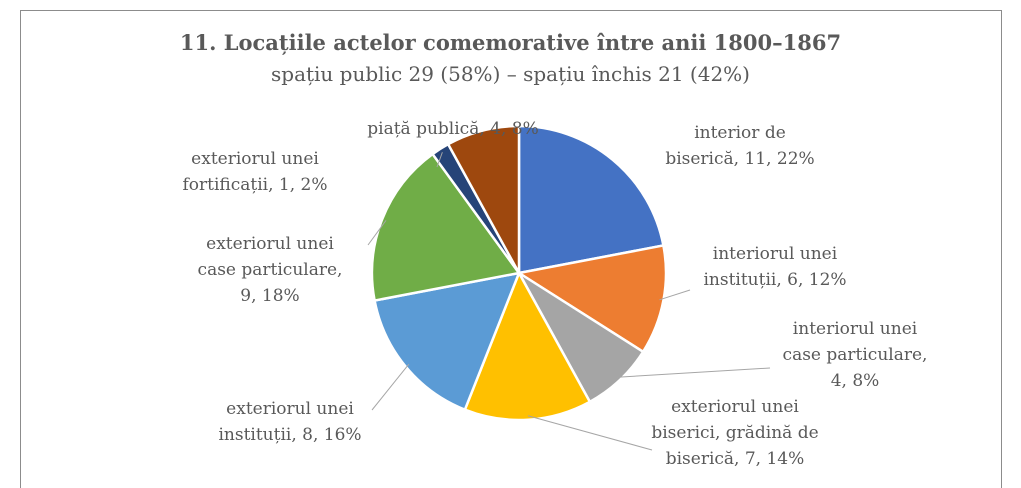 Image resolution: width=1021 pixels, height=488 pixels. I want to click on data-label: piață publică, 4, 8%, so click(453, 129).